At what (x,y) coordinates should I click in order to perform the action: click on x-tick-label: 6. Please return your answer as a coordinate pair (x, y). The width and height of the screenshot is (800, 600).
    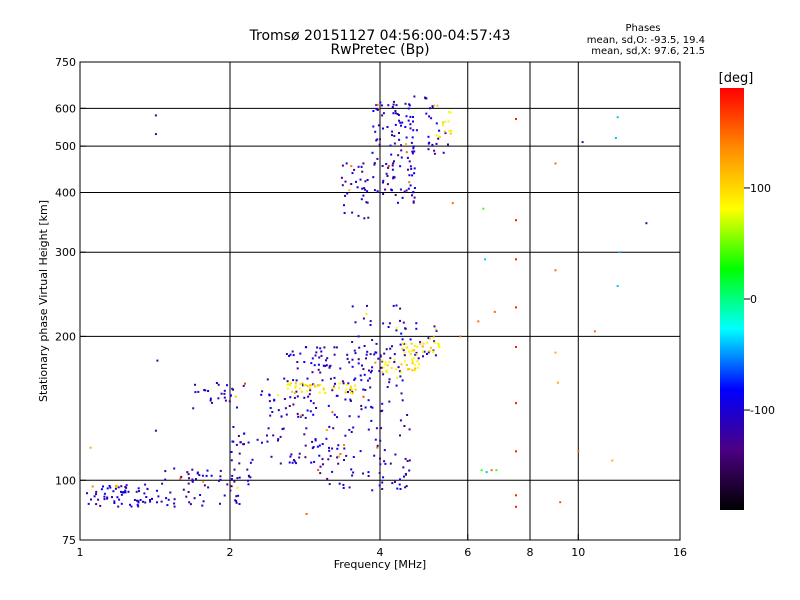
    Looking at the image, I should click on (467, 552).